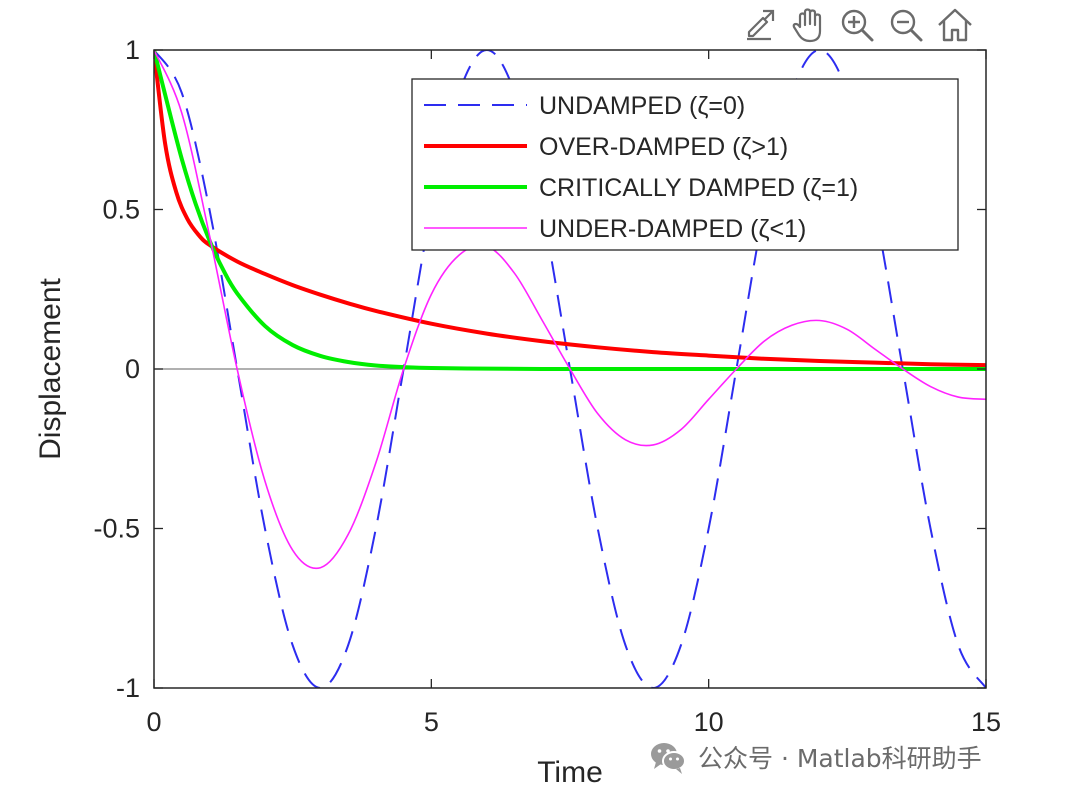 Image resolution: width=1068 pixels, height=799 pixels. I want to click on watermark: 公众号 · Matlab科研助手, so click(815, 757).